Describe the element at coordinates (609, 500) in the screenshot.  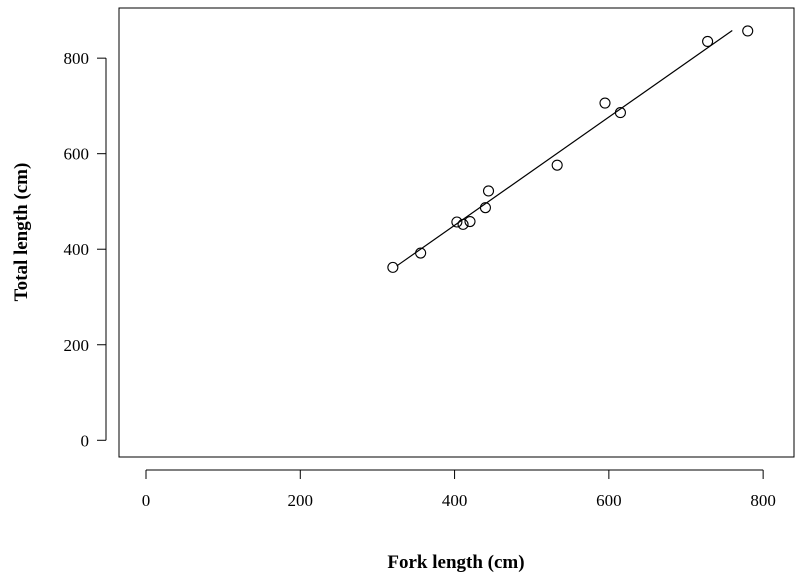
I see `x-tick-label: 600` at that location.